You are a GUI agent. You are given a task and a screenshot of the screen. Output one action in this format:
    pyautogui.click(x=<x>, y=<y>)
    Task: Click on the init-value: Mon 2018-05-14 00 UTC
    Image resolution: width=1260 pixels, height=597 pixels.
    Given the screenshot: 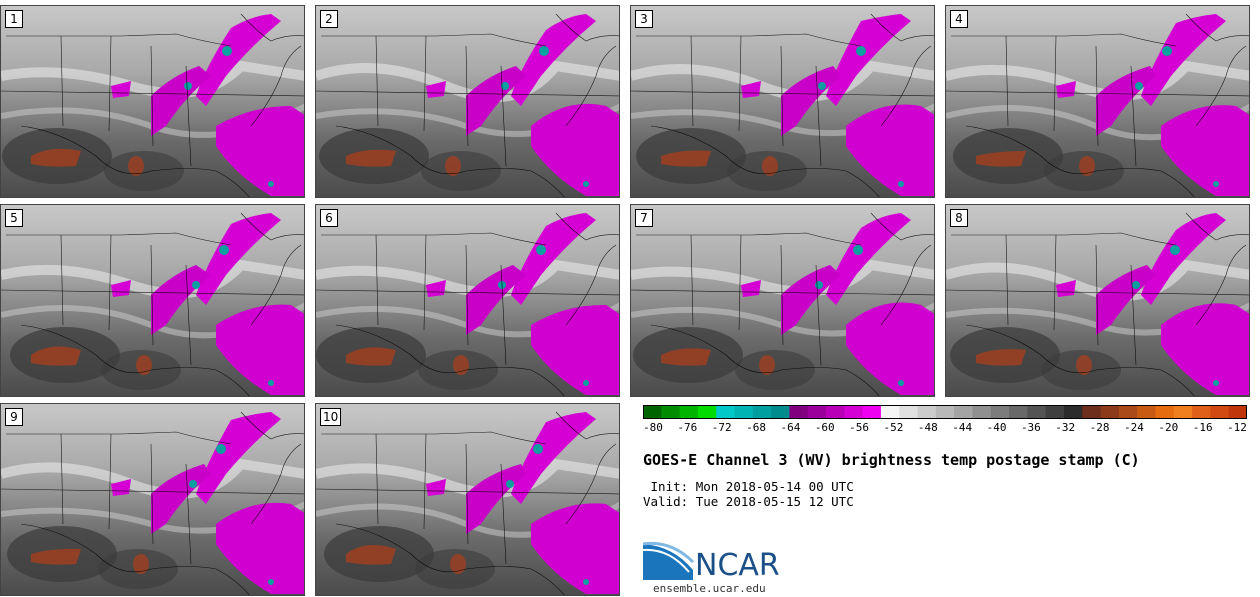 What is the action you would take?
    pyautogui.click(x=774, y=486)
    